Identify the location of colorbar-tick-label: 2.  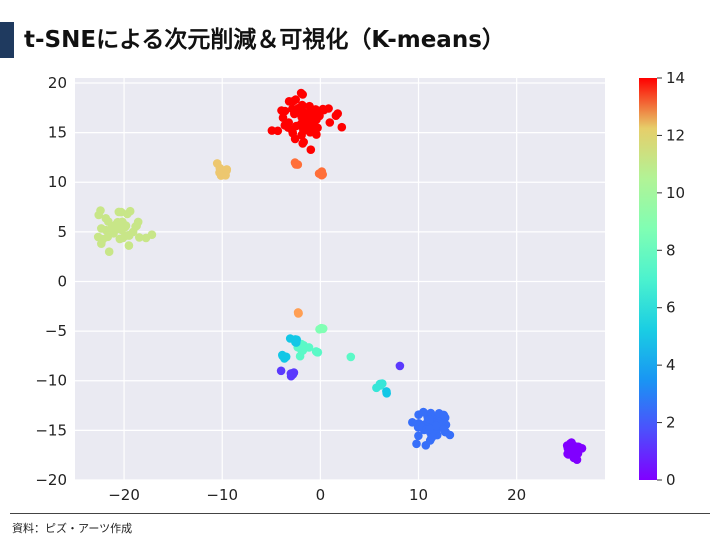
(671, 423).